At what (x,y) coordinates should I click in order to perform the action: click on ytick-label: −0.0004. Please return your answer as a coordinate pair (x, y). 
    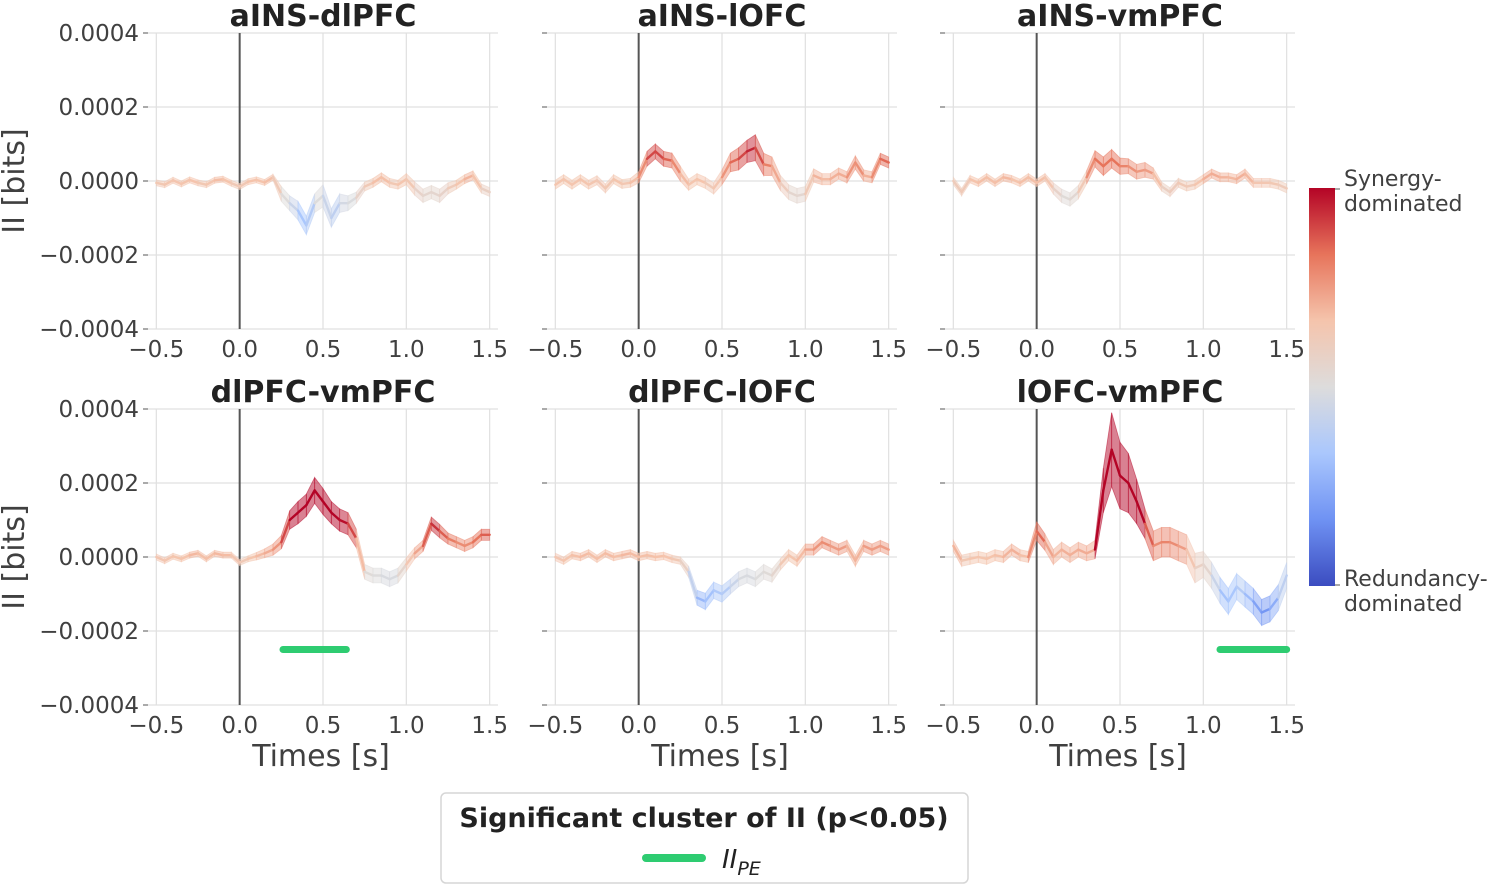
    Looking at the image, I should click on (89, 706).